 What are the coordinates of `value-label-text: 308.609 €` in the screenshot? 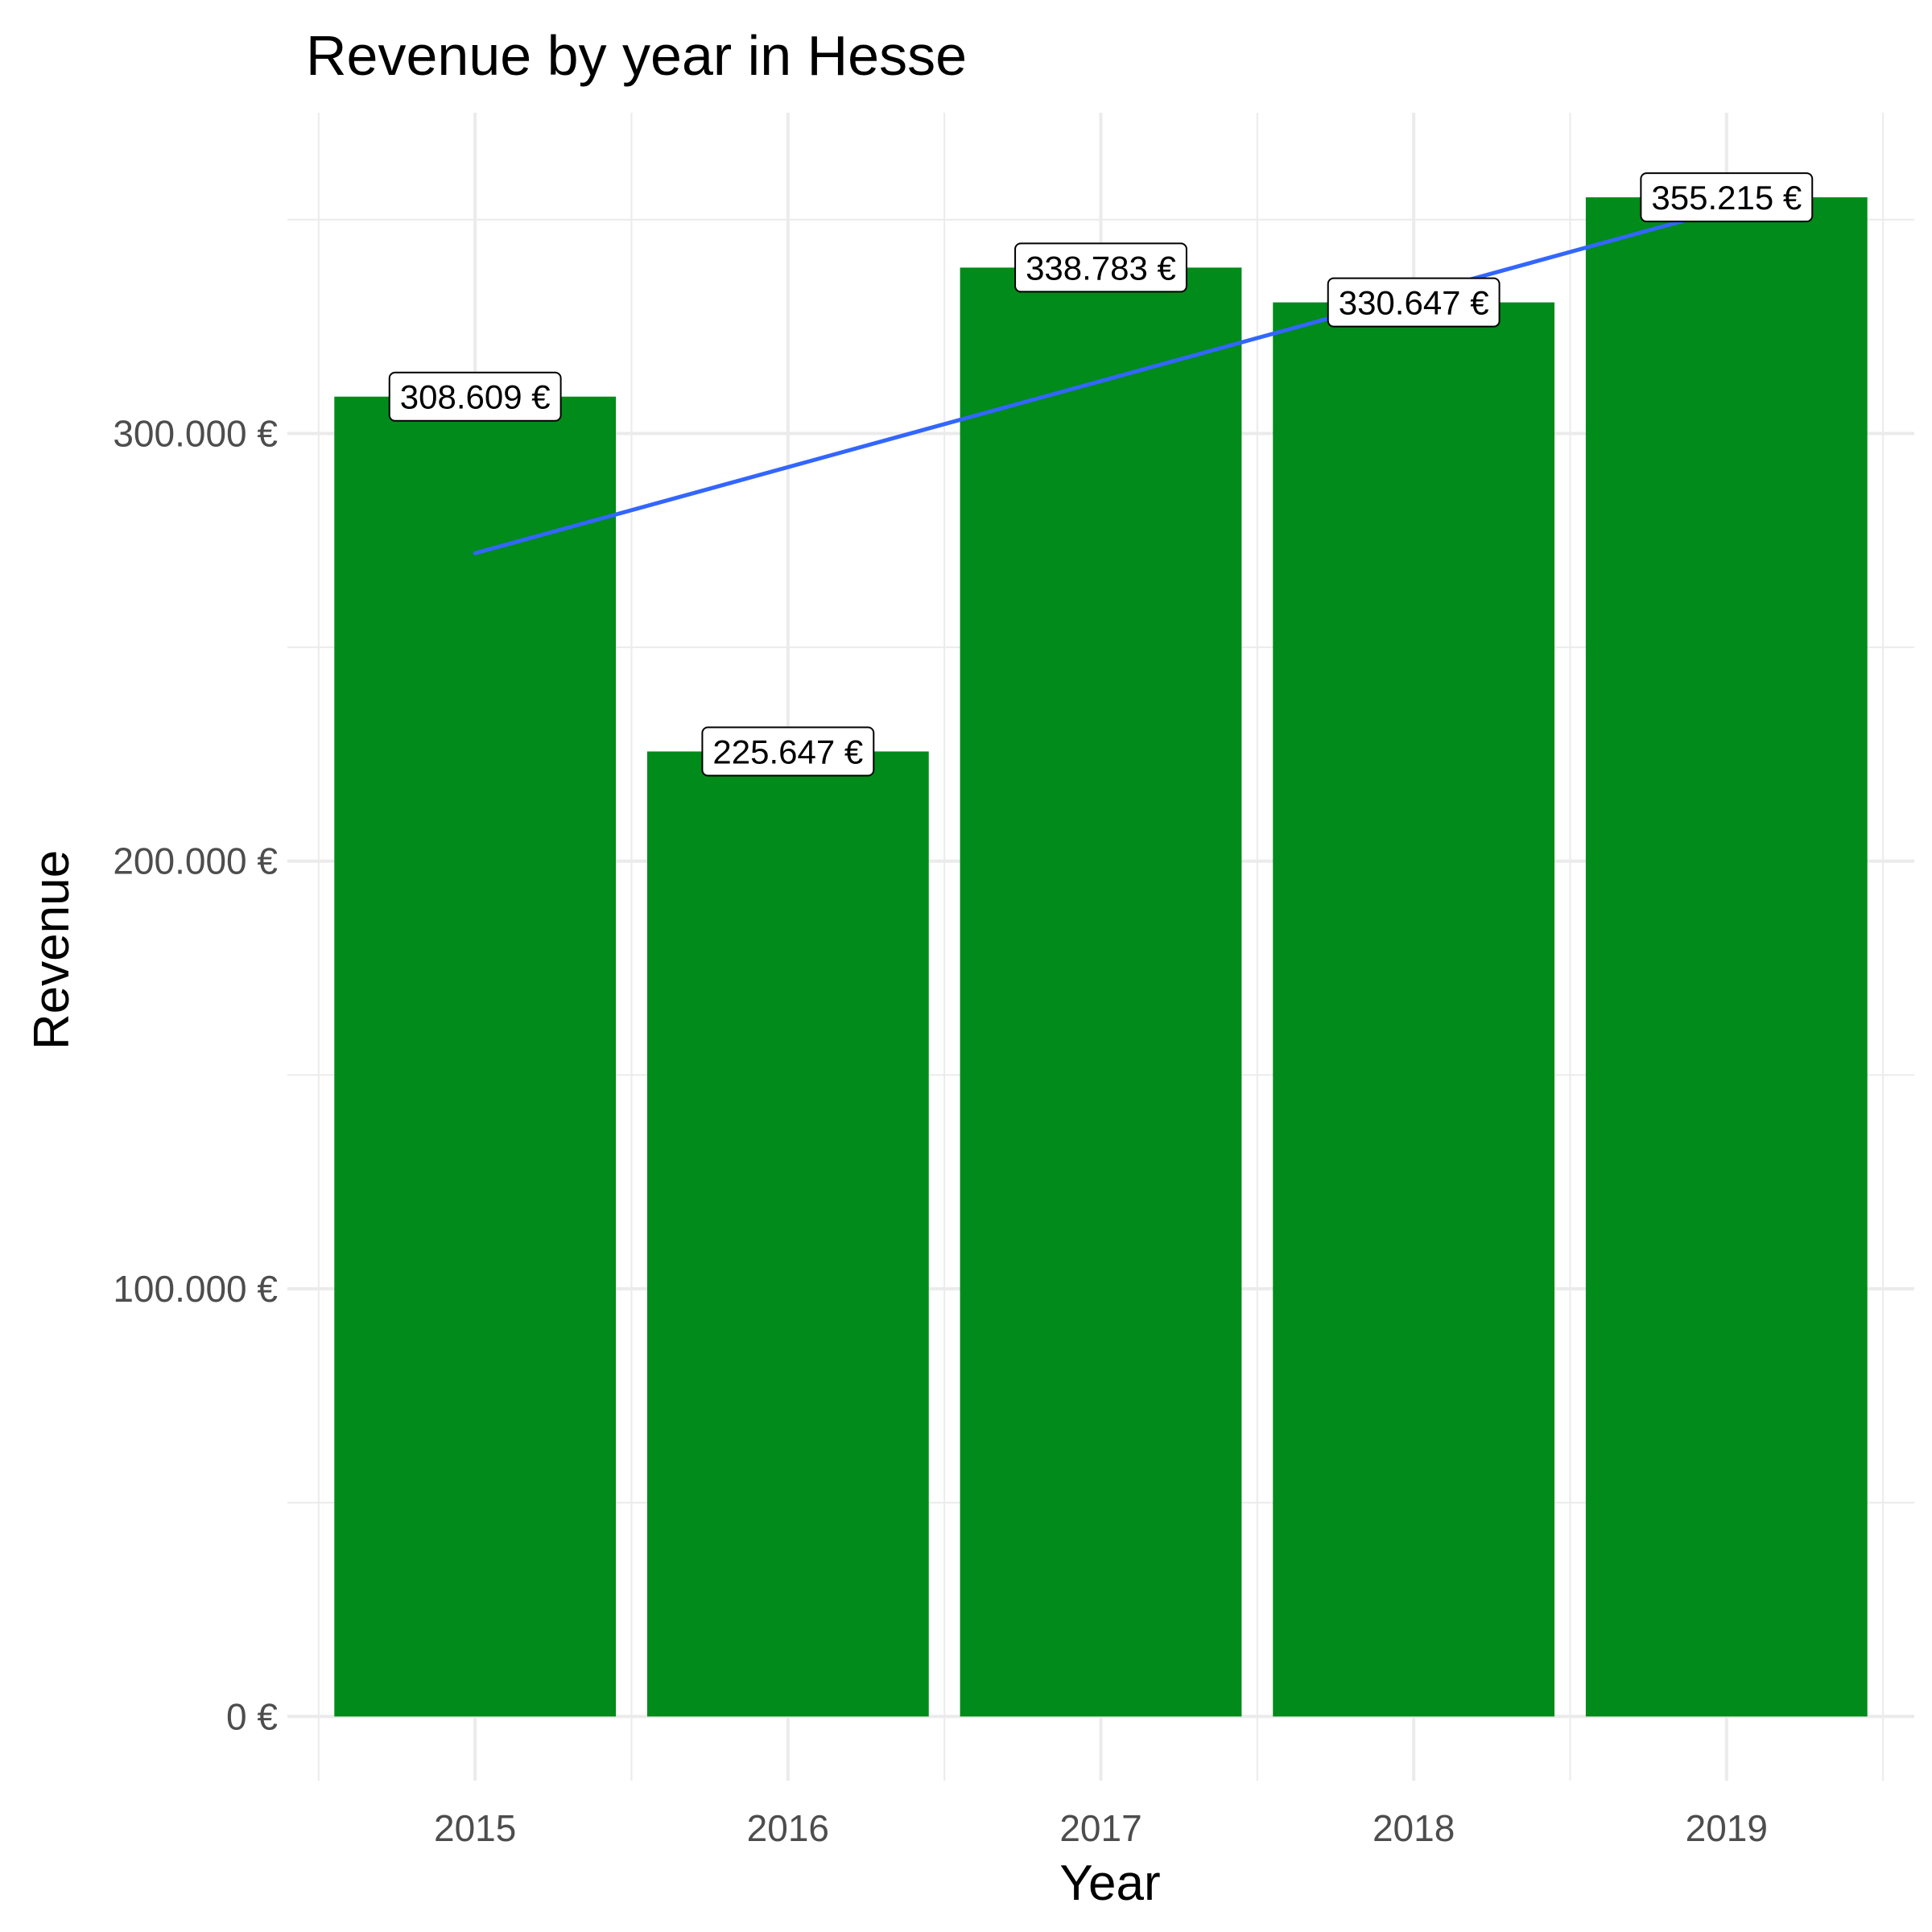 It's located at (475, 397).